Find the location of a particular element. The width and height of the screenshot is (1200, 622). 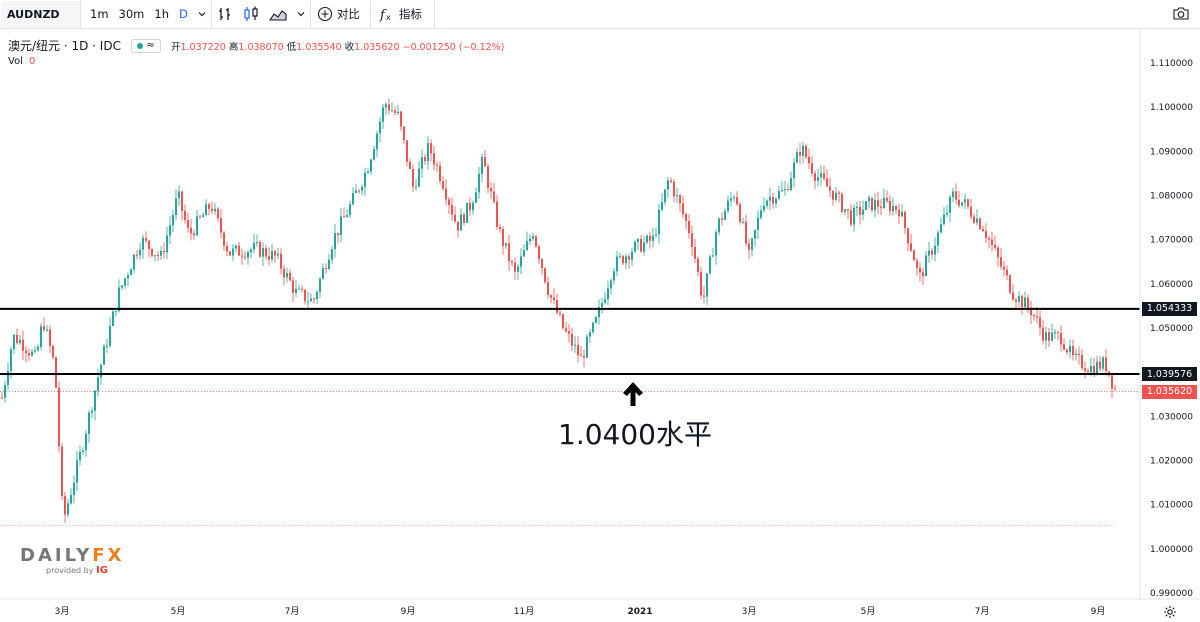

visibility-toggle: ≈ is located at coordinates (145, 45).